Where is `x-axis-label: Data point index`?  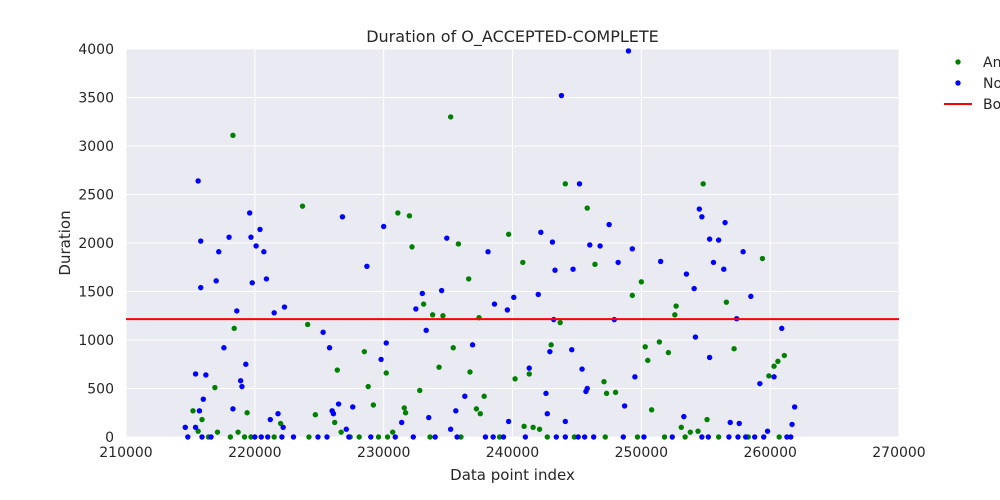 x-axis-label: Data point index is located at coordinates (512, 475).